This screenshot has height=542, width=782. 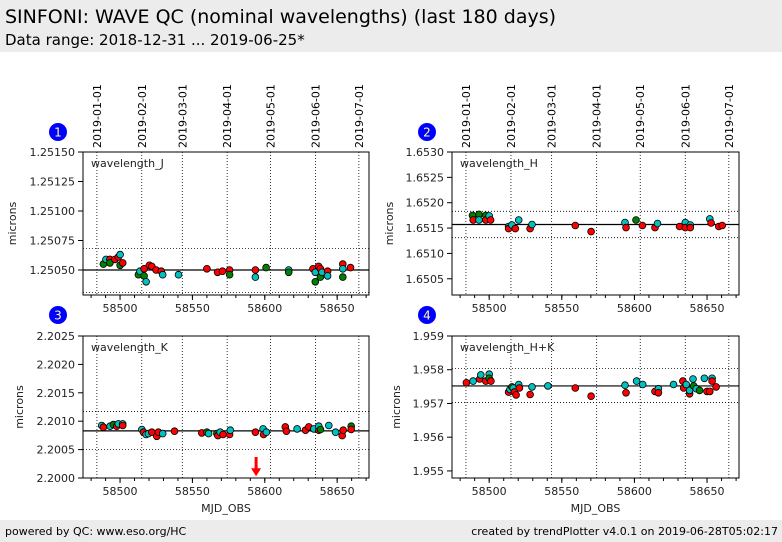 What do you see at coordinates (685, 116) in the screenshot?
I see `date-tick-label: 2019-06-01` at bounding box center [685, 116].